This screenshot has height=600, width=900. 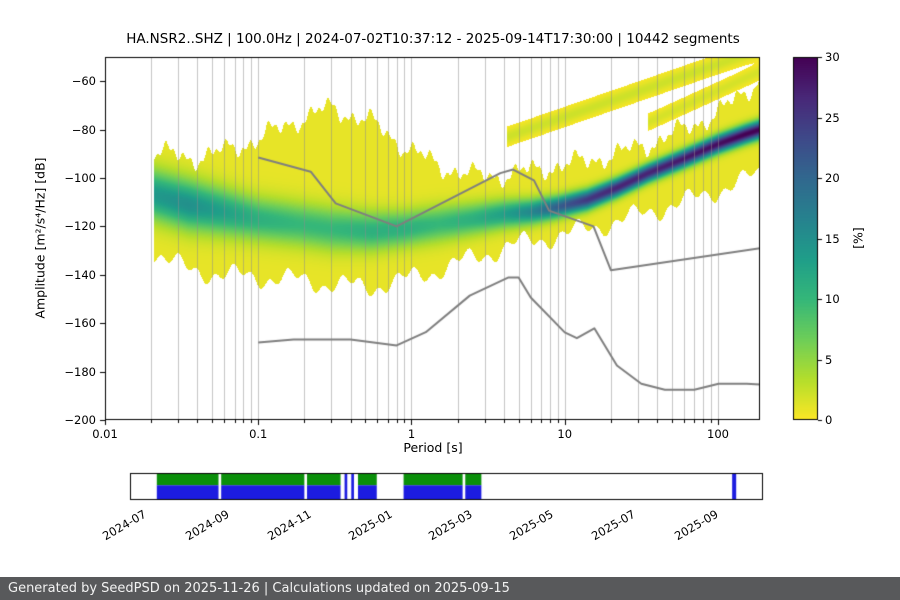 I want to click on y-axis-label: Amplitude [m²/s⁴/Hz] [dB], so click(x=40, y=238).